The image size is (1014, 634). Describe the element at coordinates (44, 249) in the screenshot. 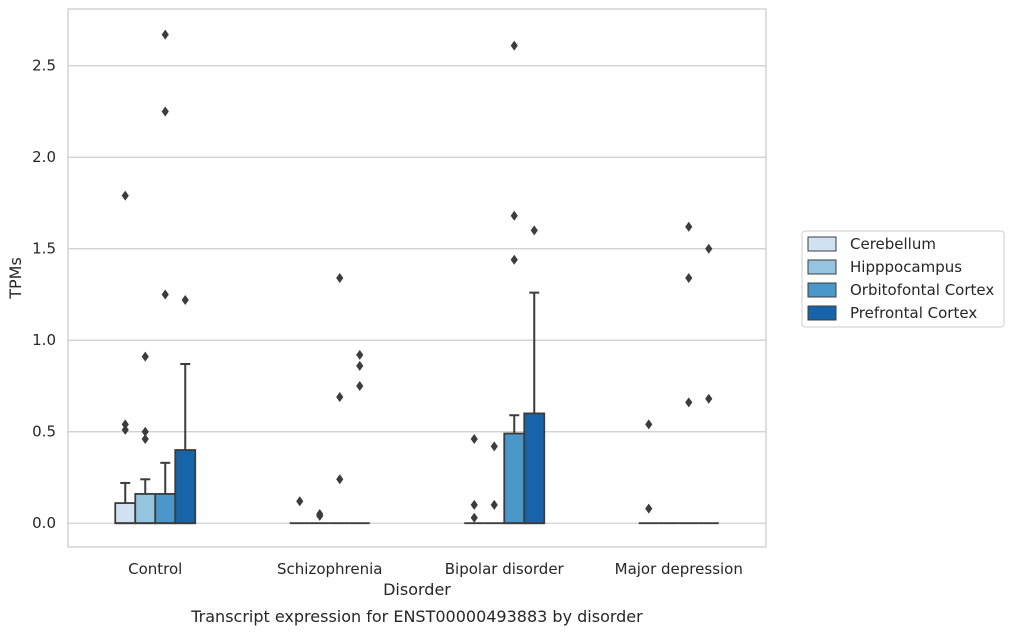

I see `y-tick-label: 1.5` at that location.